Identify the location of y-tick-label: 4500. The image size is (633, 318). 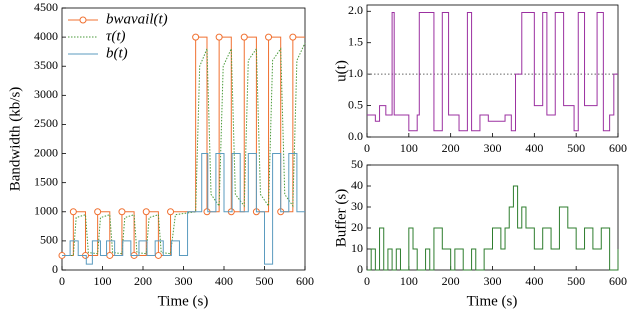
(46, 7).